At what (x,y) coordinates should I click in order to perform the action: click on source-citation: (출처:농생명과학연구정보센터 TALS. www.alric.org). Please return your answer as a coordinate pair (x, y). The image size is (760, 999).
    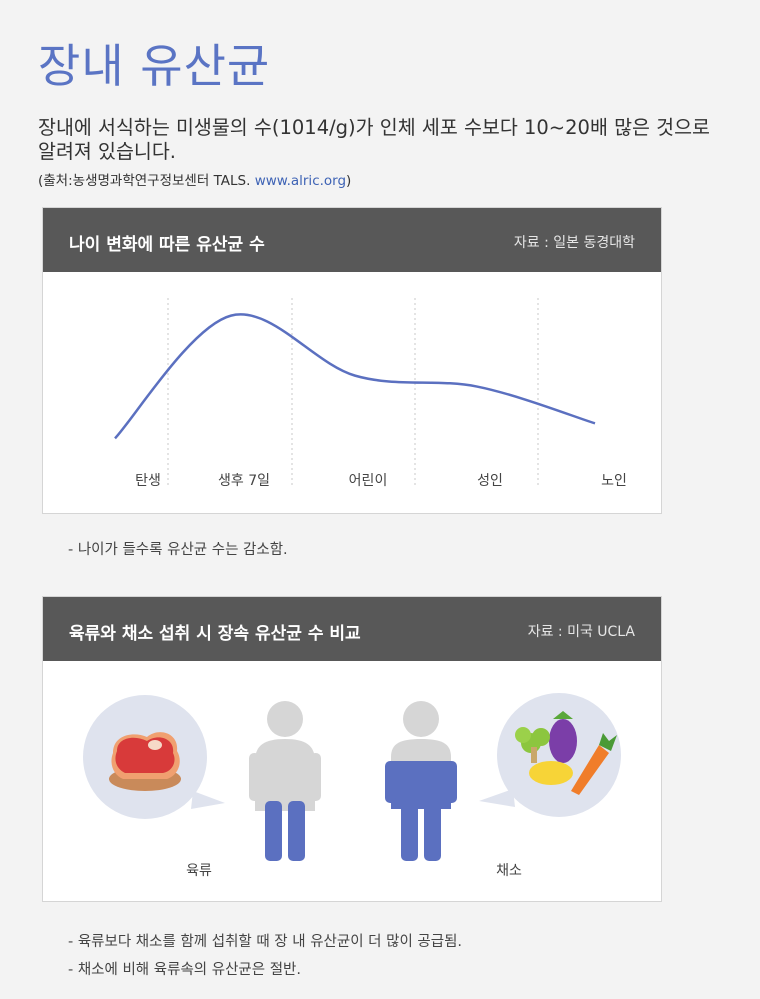
    Looking at the image, I should click on (194, 179).